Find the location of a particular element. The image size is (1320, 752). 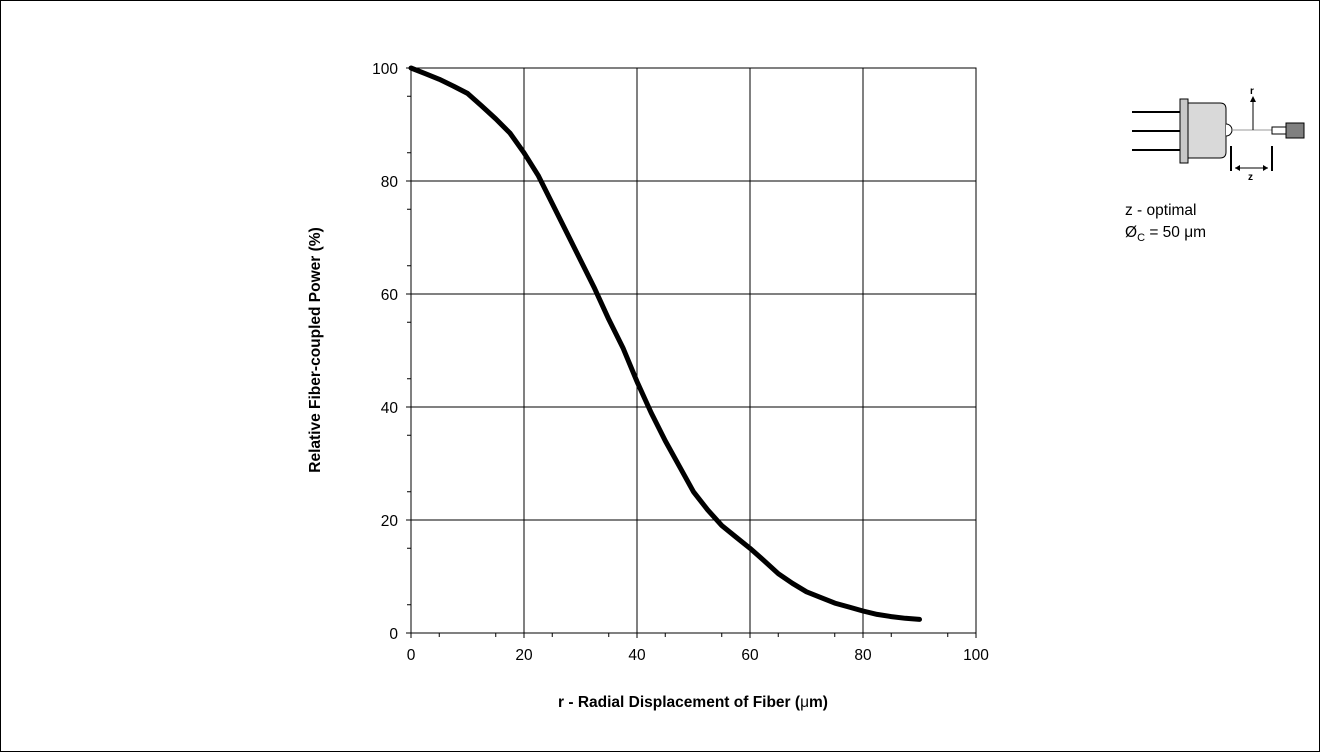

x-tick-label: 100 is located at coordinates (976, 655).